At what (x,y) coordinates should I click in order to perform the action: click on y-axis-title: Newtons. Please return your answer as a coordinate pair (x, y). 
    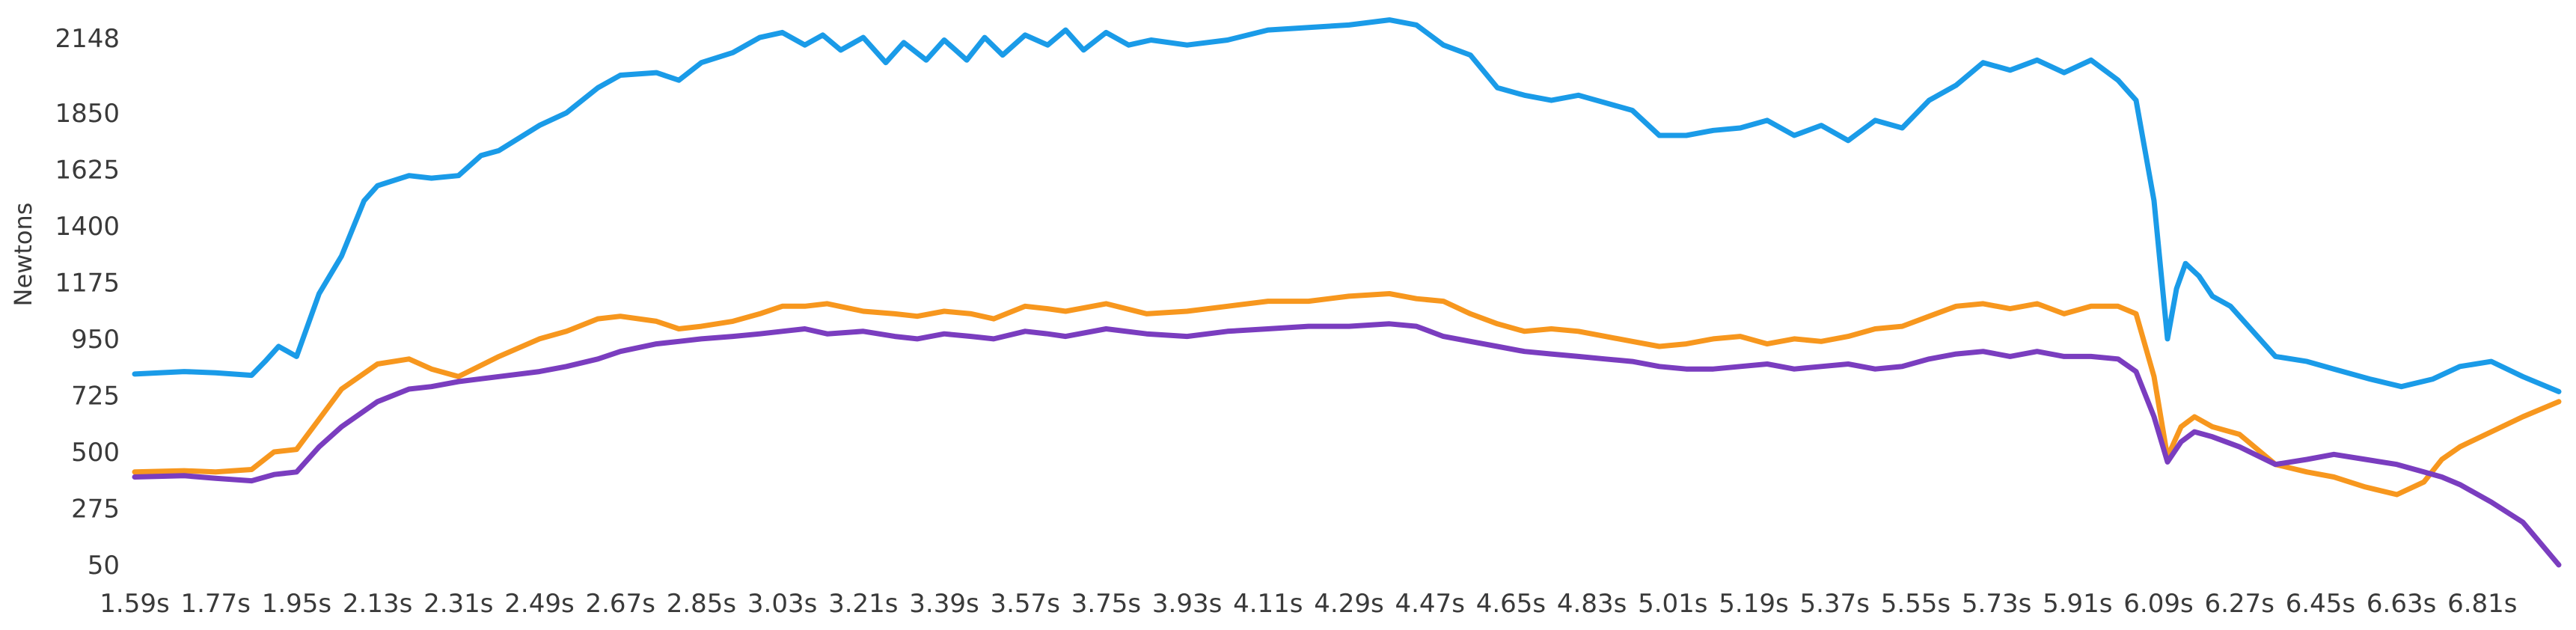
    Looking at the image, I should click on (23, 255).